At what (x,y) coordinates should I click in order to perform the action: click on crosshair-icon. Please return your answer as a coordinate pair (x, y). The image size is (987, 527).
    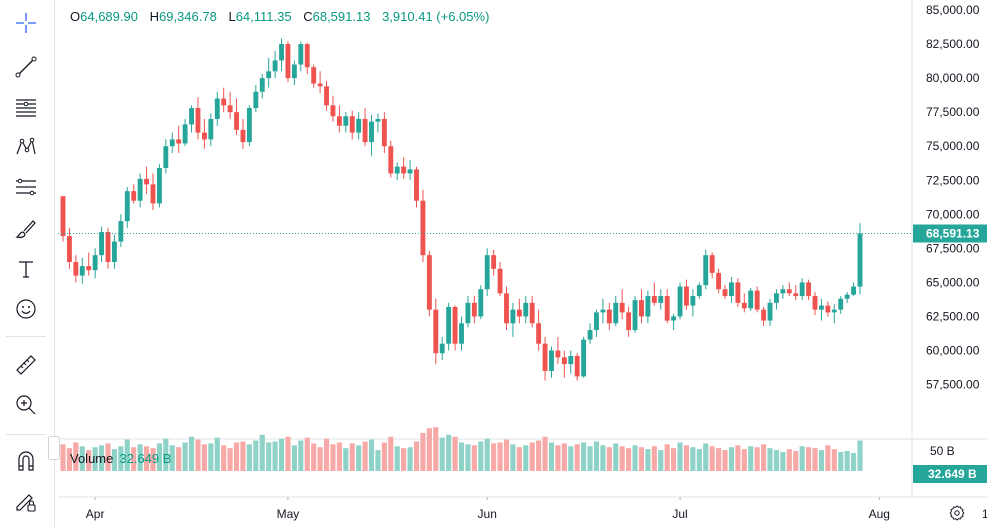
    Looking at the image, I should click on (26, 23).